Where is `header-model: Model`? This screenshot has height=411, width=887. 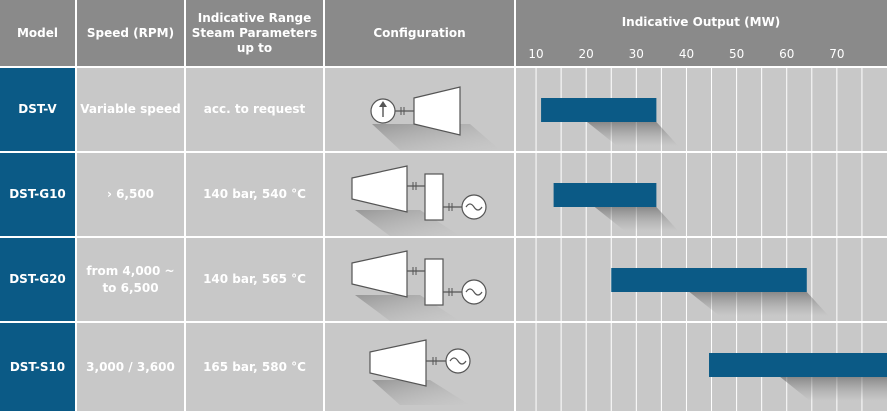
header-model: Model is located at coordinates (37, 33).